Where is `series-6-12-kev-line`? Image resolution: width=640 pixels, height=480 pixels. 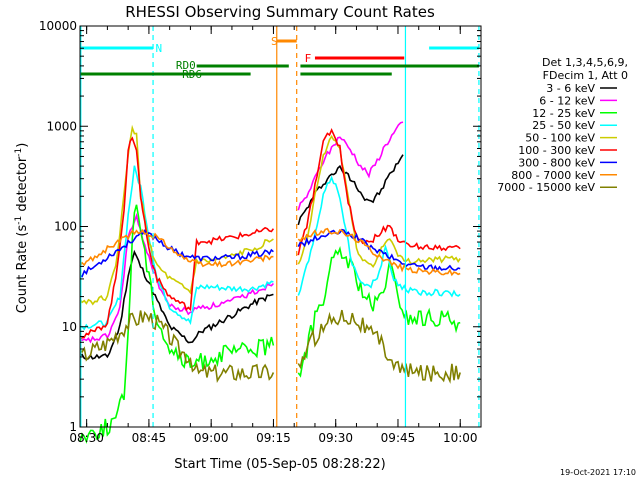 series-6-12-kev-line is located at coordinates (176, 278).